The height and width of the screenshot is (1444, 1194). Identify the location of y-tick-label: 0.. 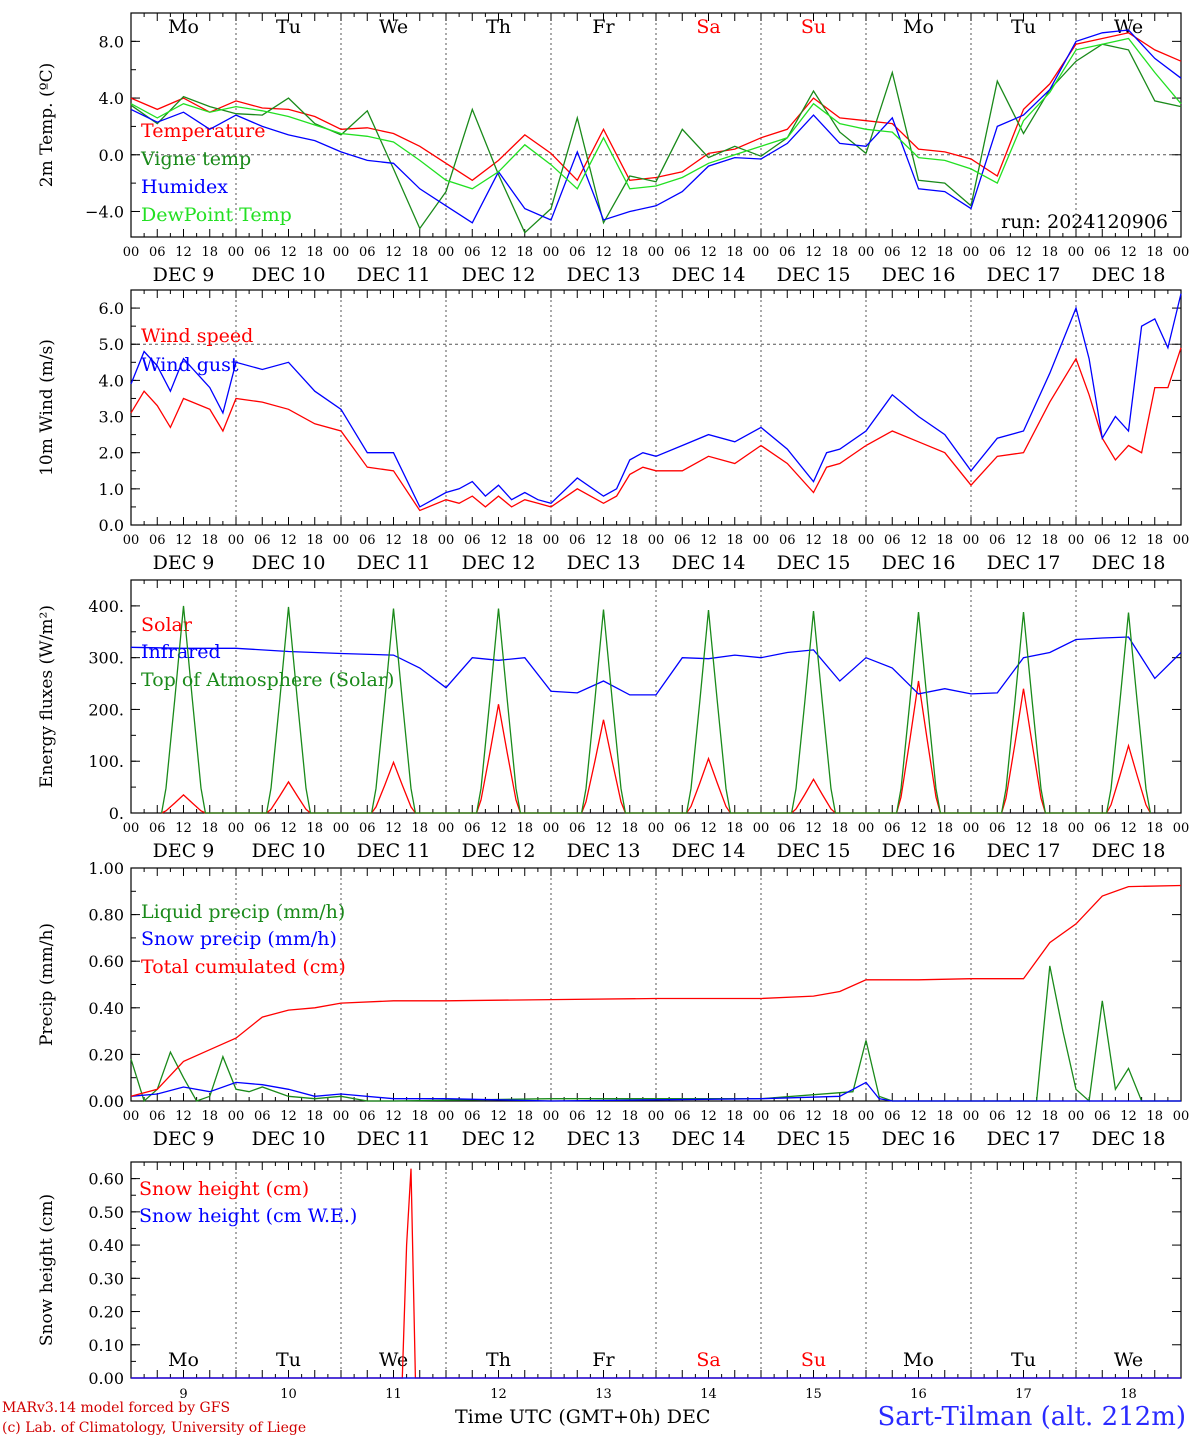
(116, 813).